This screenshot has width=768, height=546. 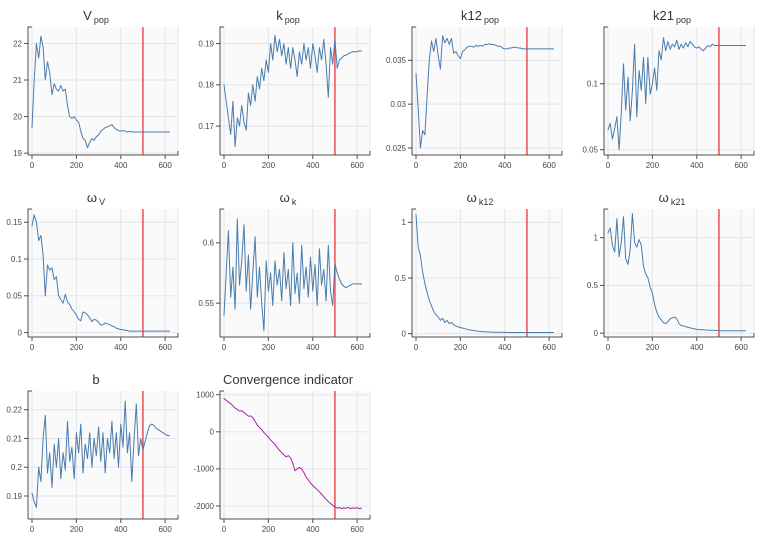 I want to click on plot-canvas-k_pop: 0.17 0.18 0.19 0 200 400 600, so click(x=284, y=98).